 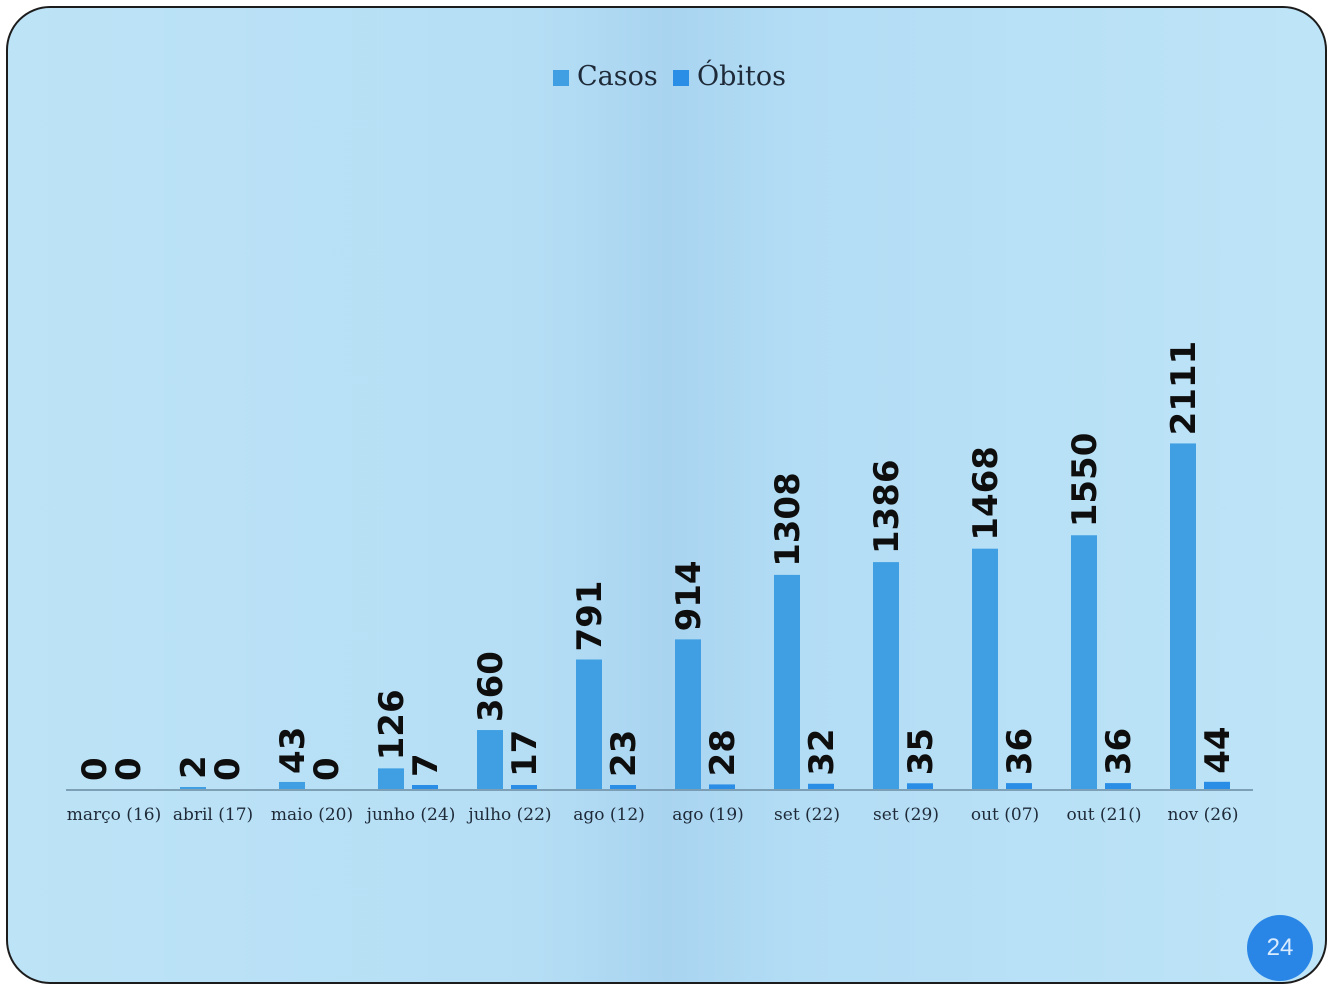 I want to click on value-label-obitos: 35, so click(x=921, y=751).